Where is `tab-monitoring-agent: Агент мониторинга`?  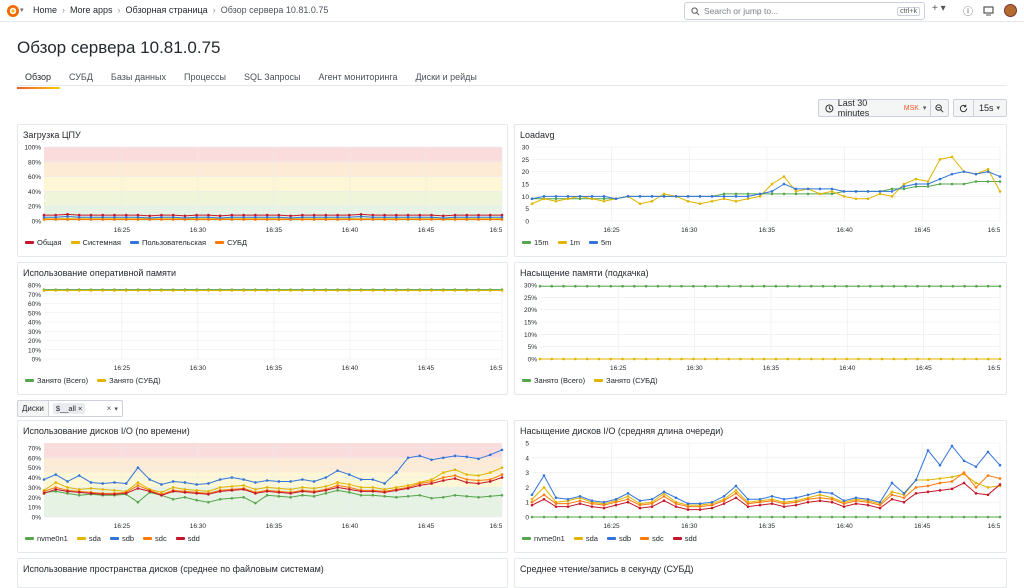 tab-monitoring-agent: Агент мониторинга is located at coordinates (358, 77).